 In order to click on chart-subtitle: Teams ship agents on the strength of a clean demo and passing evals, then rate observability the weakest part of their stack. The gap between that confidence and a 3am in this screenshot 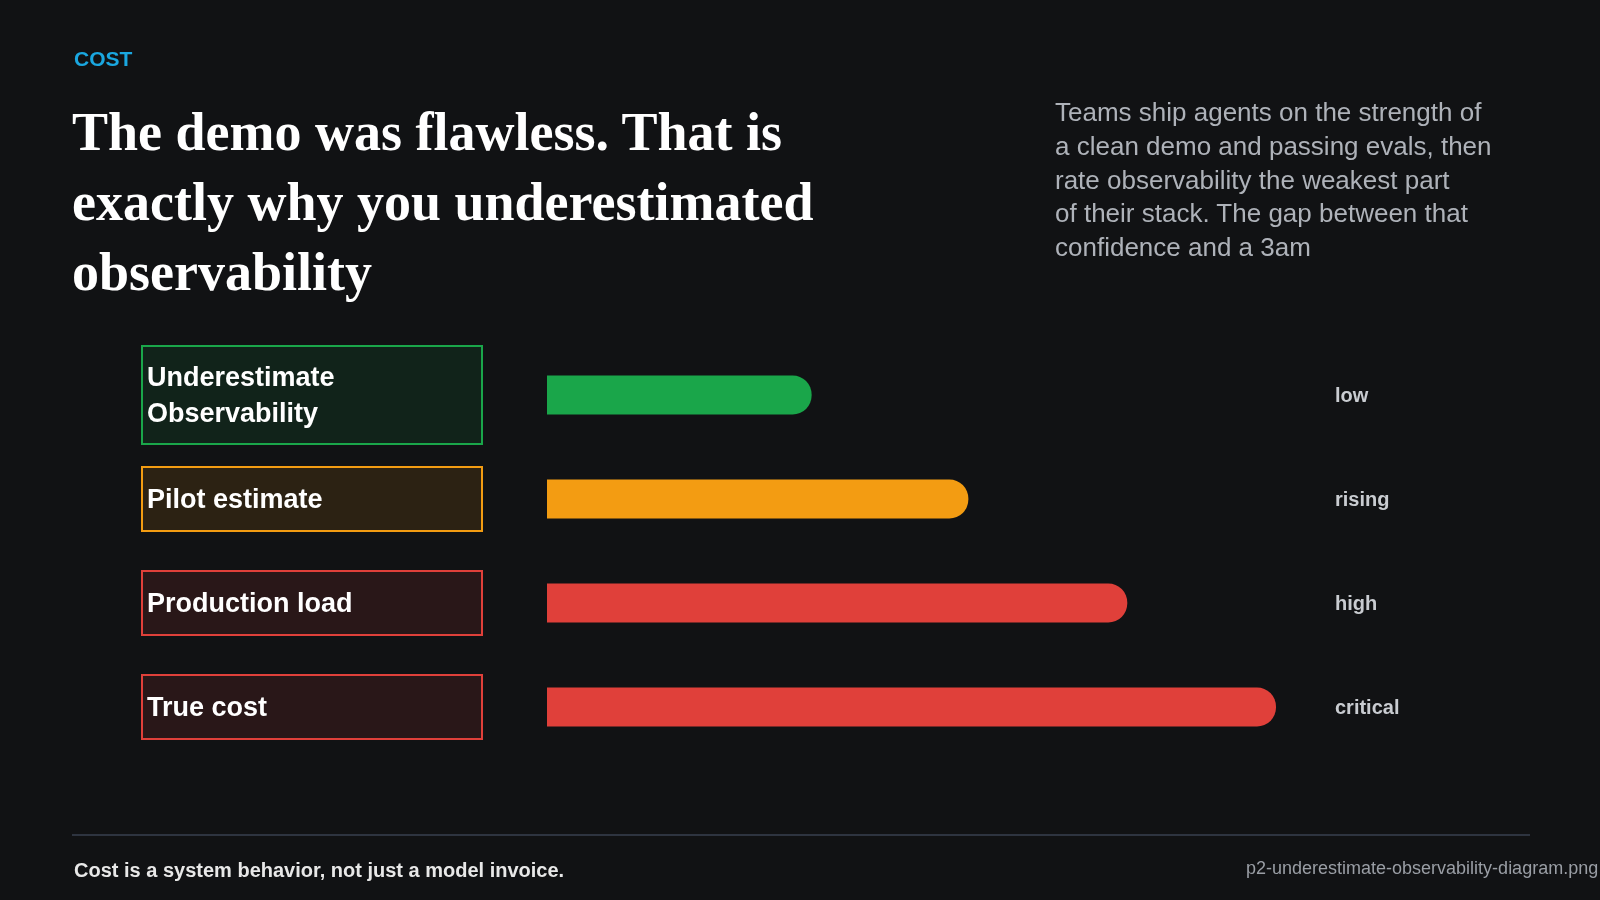, I will do `click(1273, 180)`.